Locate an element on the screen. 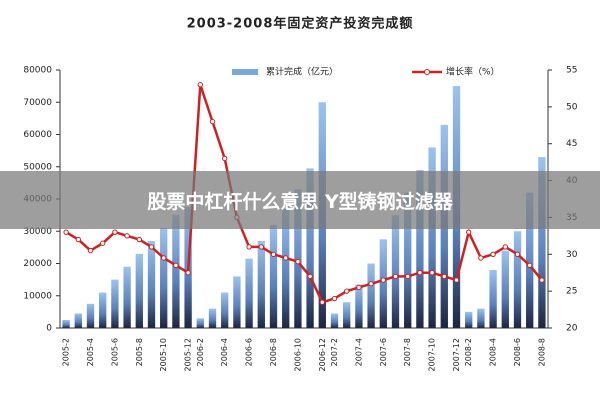  banner: 股票中杠杆什么意思 Y型铸钢过滤器 is located at coordinates (300, 200).